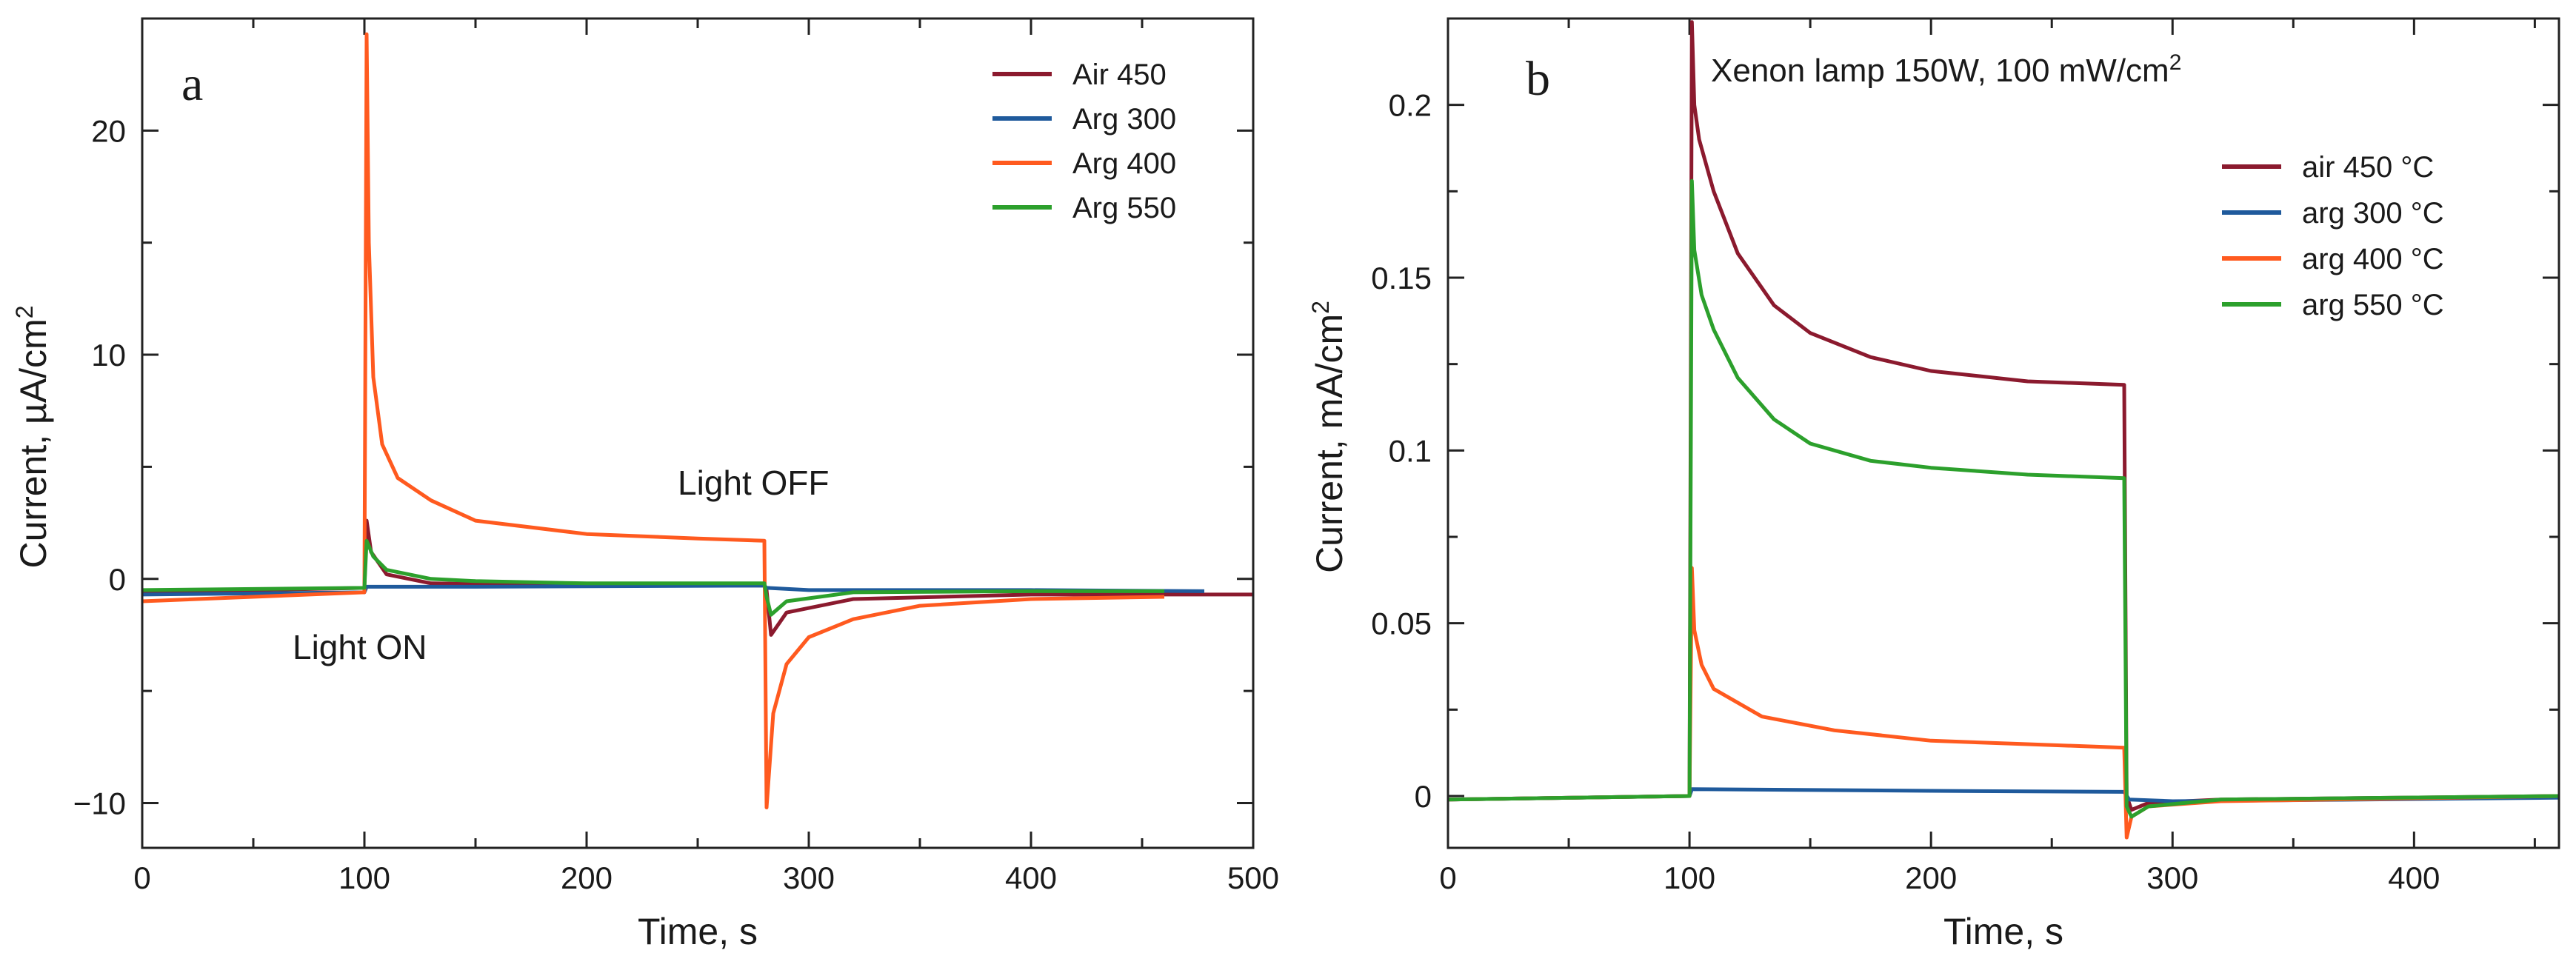  I want to click on panel-a-x-axis-label: Time, s, so click(698, 931).